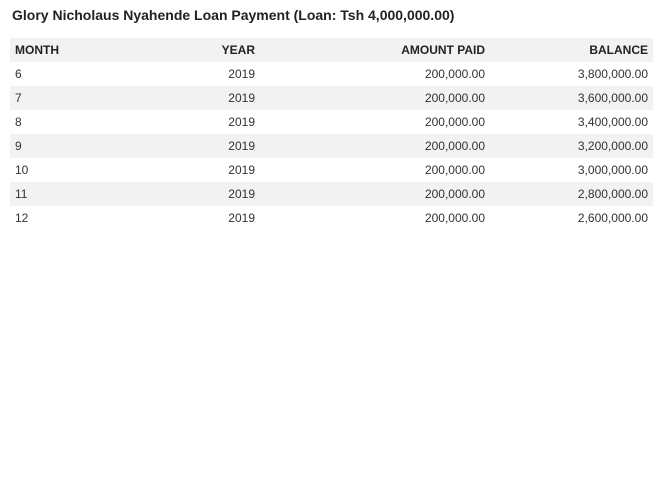  I want to click on table-header: MONTH YEAR AMOUNT PAID BALANCE, so click(331, 50).